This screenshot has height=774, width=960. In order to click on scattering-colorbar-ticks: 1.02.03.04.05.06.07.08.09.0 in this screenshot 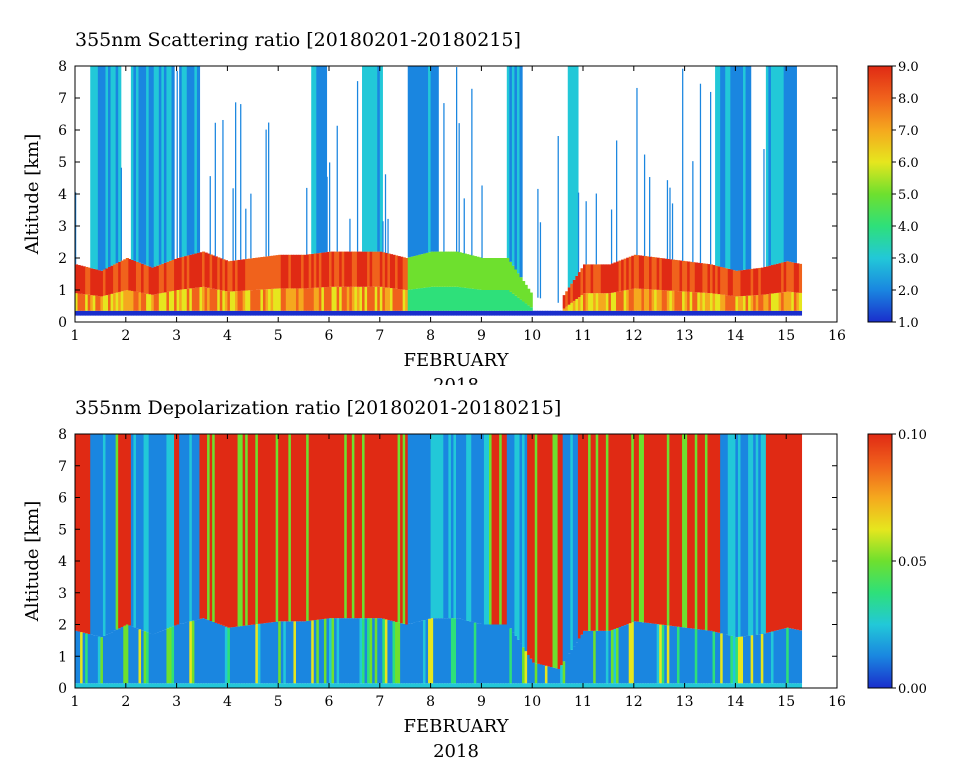, I will do `click(905, 195)`.